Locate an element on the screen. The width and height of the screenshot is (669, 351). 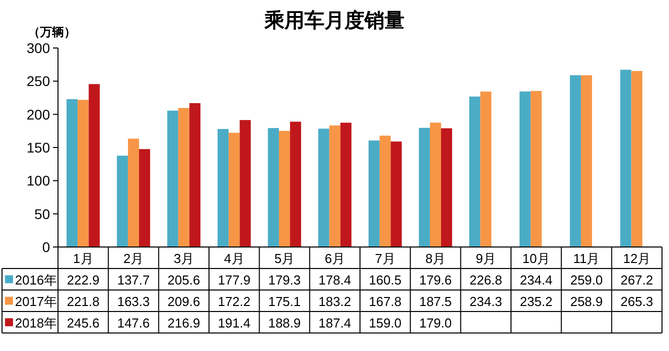
data-label: 178.4 is located at coordinates (335, 280).